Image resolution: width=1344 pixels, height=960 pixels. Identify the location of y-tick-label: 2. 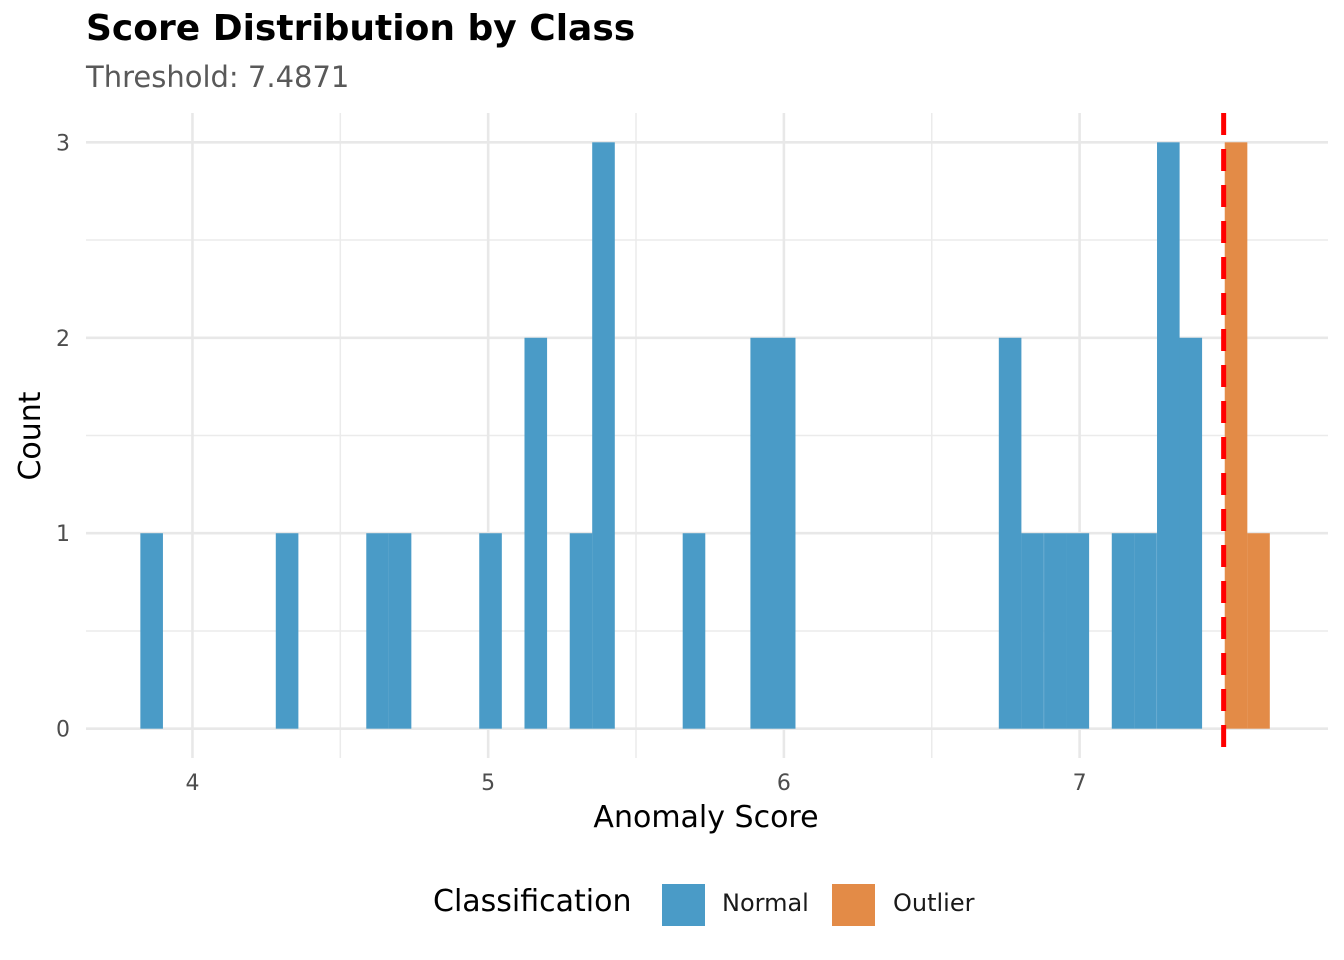
(63, 339).